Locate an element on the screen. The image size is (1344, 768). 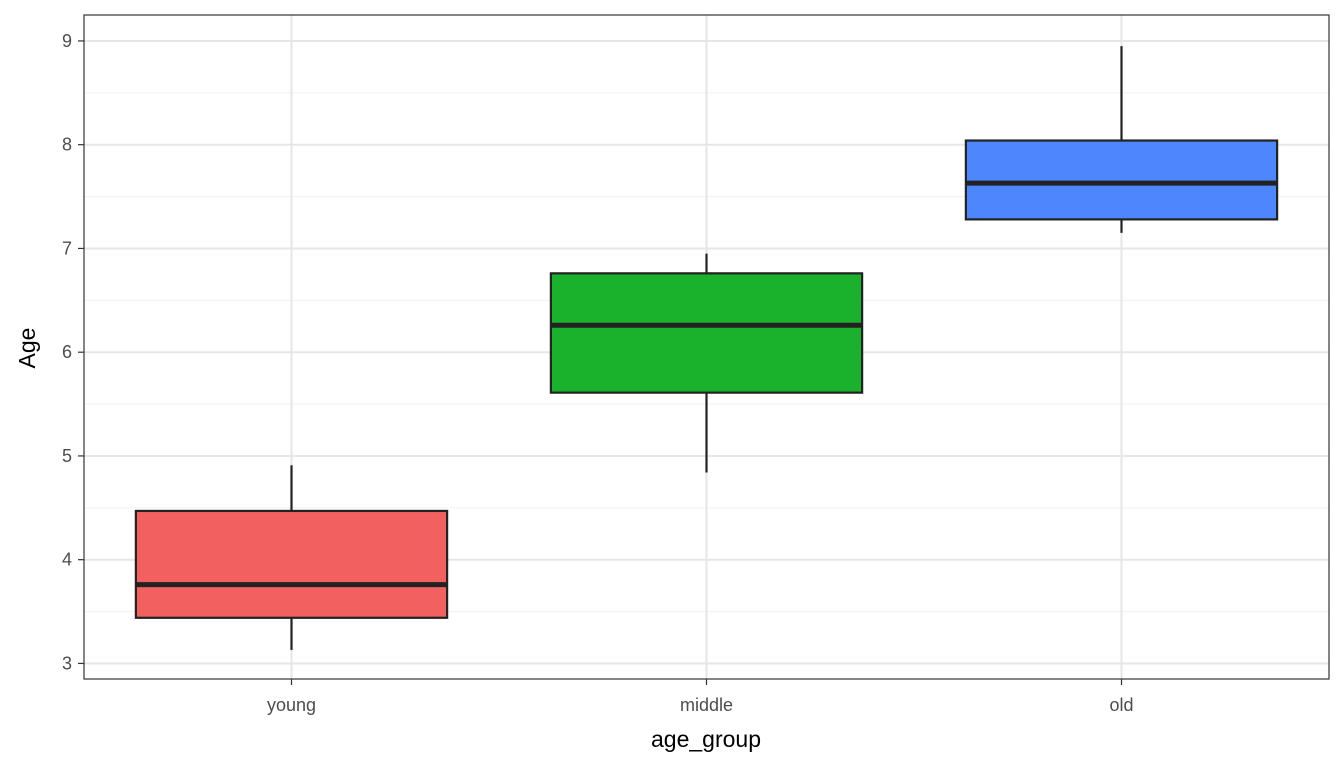
x-axis-title: age_group is located at coordinates (706, 739).